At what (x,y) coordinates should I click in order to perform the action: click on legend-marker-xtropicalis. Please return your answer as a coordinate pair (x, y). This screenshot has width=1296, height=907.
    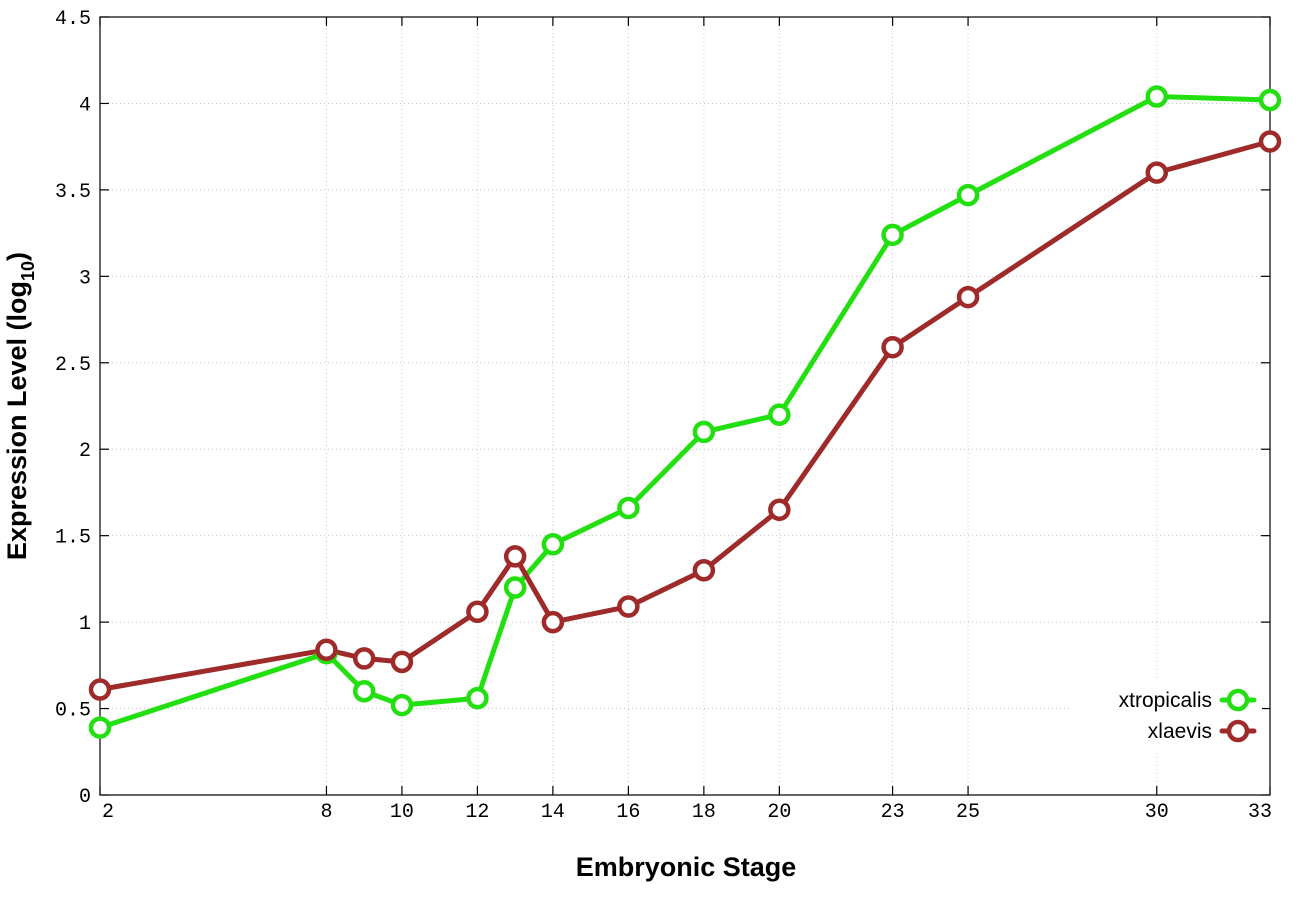
    Looking at the image, I should click on (1238, 700).